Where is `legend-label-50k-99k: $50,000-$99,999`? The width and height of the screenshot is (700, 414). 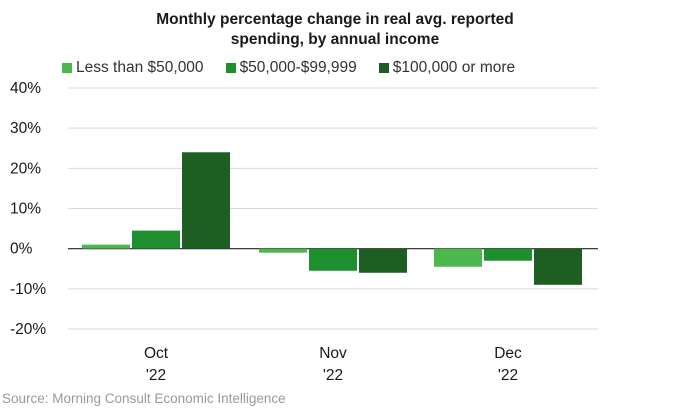 legend-label-50k-99k: $50,000-$99,999 is located at coordinates (298, 67).